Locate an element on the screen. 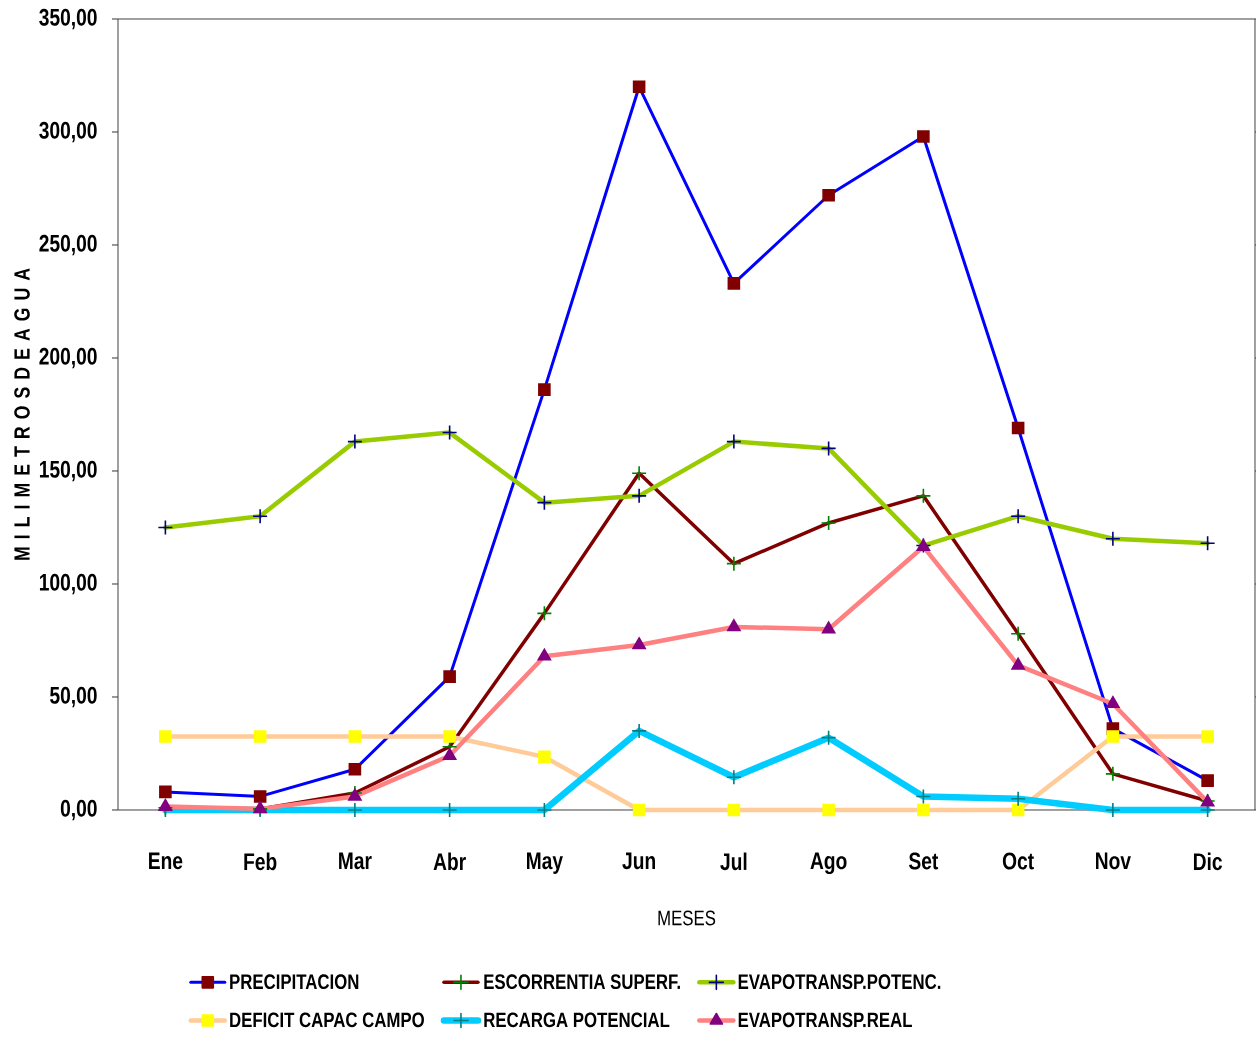 This screenshot has width=1256, height=1039. x-tick-label: Set is located at coordinates (923, 861).